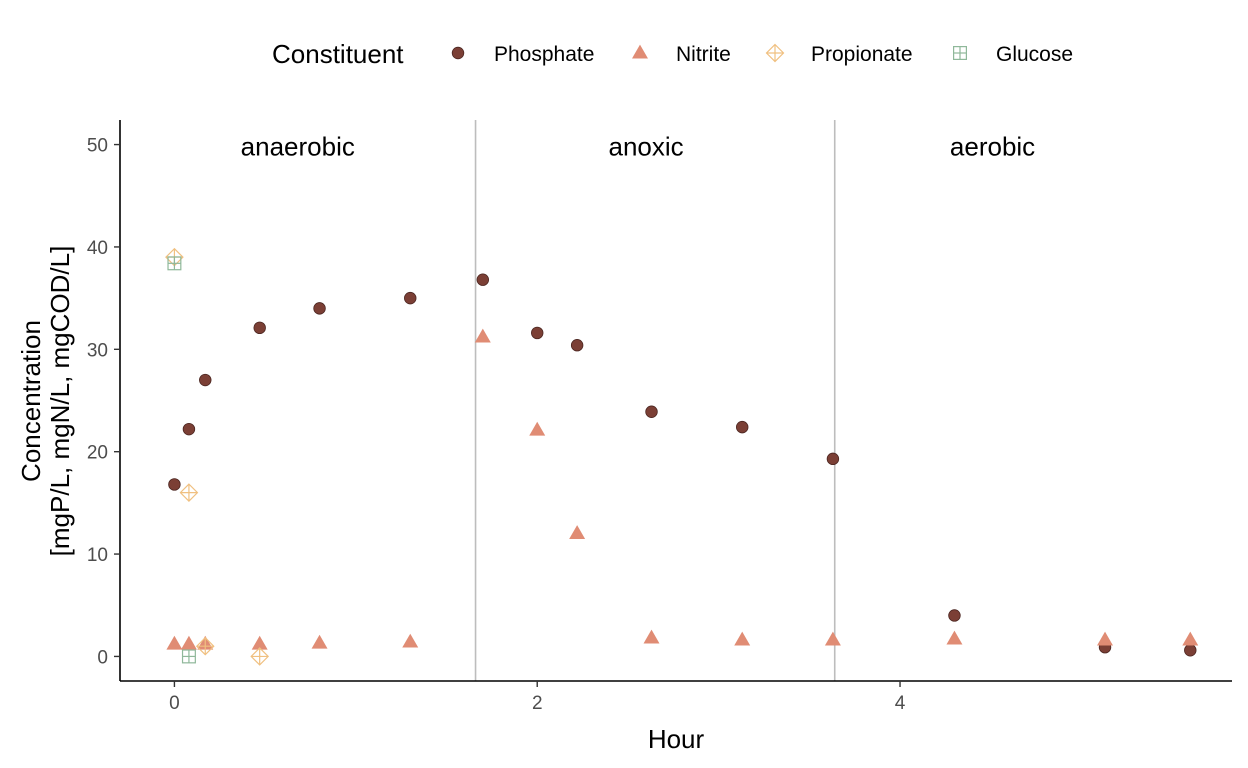  I want to click on y-tick-label: 0, so click(102, 657).